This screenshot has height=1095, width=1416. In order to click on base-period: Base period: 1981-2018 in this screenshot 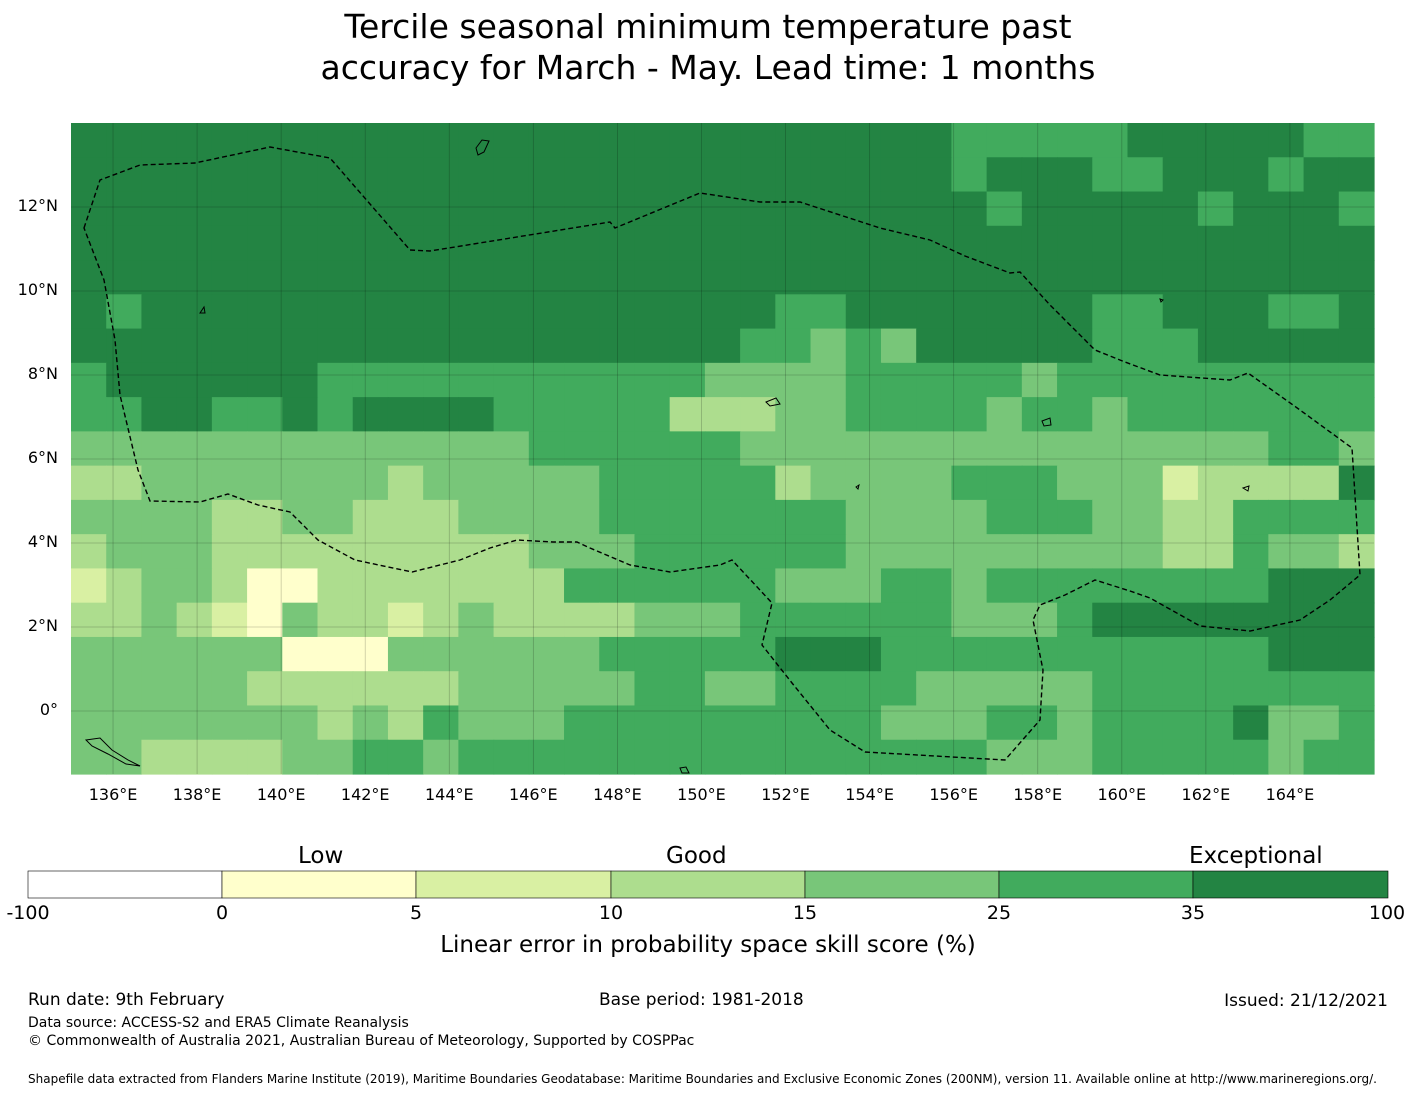, I will do `click(701, 1000)`.